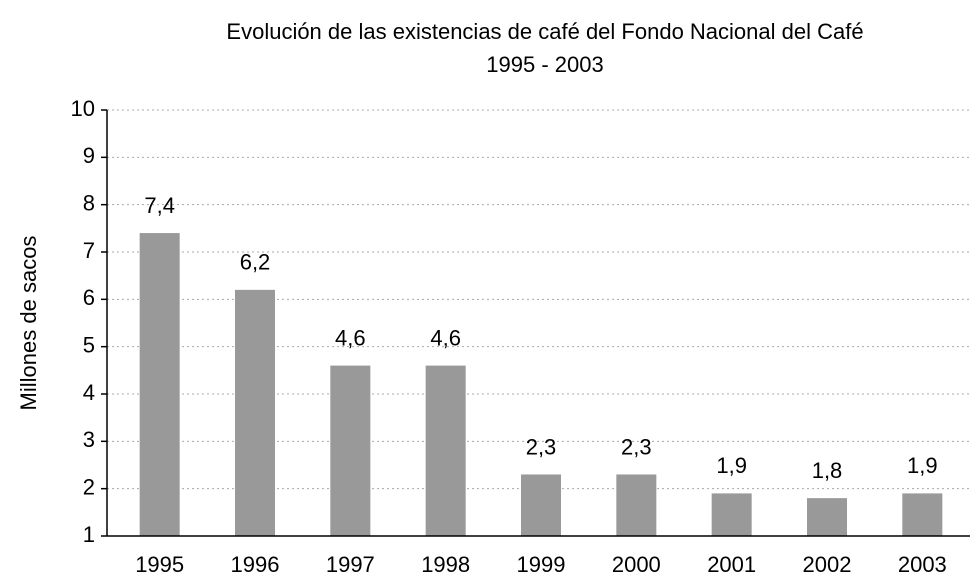  What do you see at coordinates (89, 392) in the screenshot?
I see `y-tick-label: 4` at bounding box center [89, 392].